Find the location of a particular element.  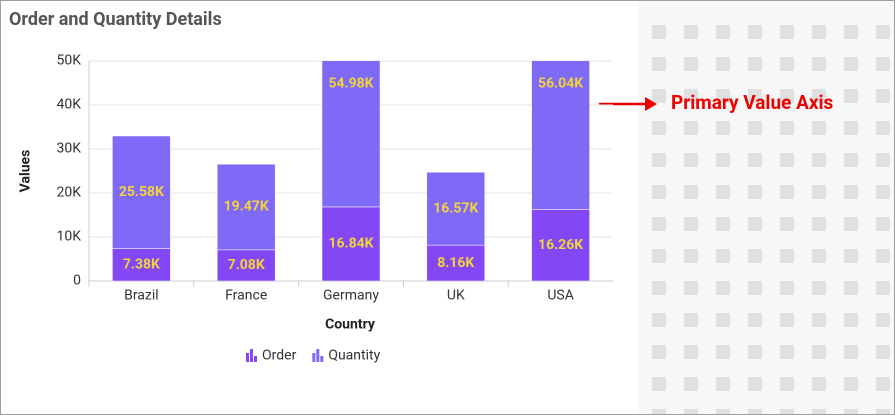

legend-label: Quantity is located at coordinates (354, 356).